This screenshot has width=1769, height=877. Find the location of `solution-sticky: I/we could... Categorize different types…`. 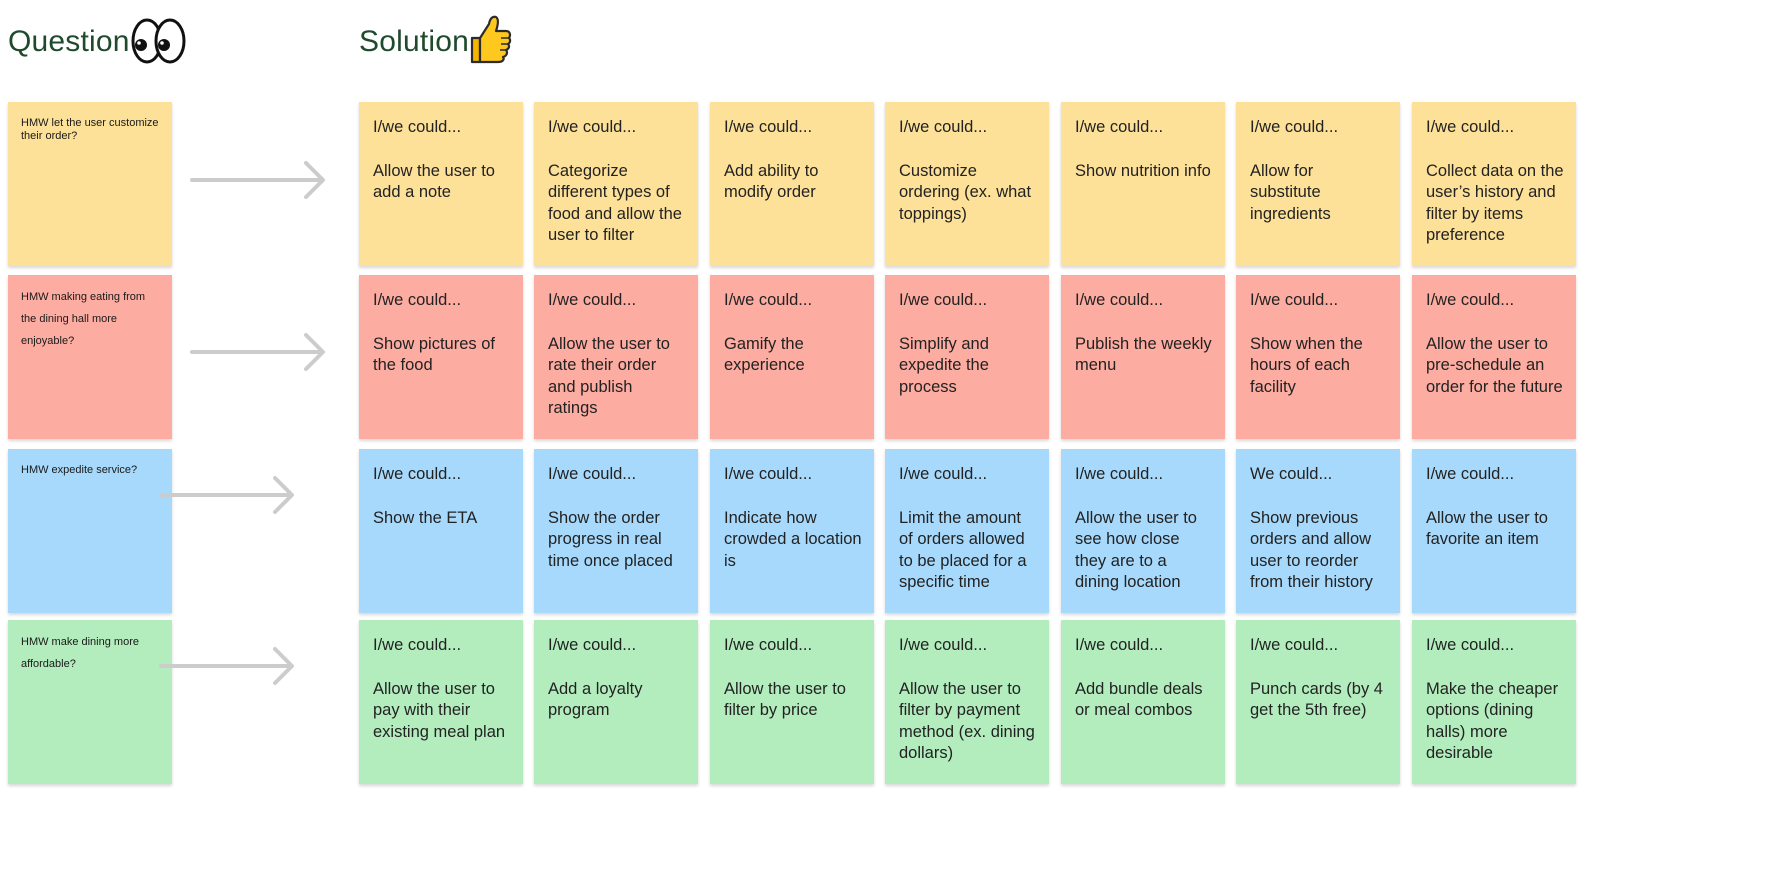

solution-sticky: I/we could... Categorize different types… is located at coordinates (616, 184).